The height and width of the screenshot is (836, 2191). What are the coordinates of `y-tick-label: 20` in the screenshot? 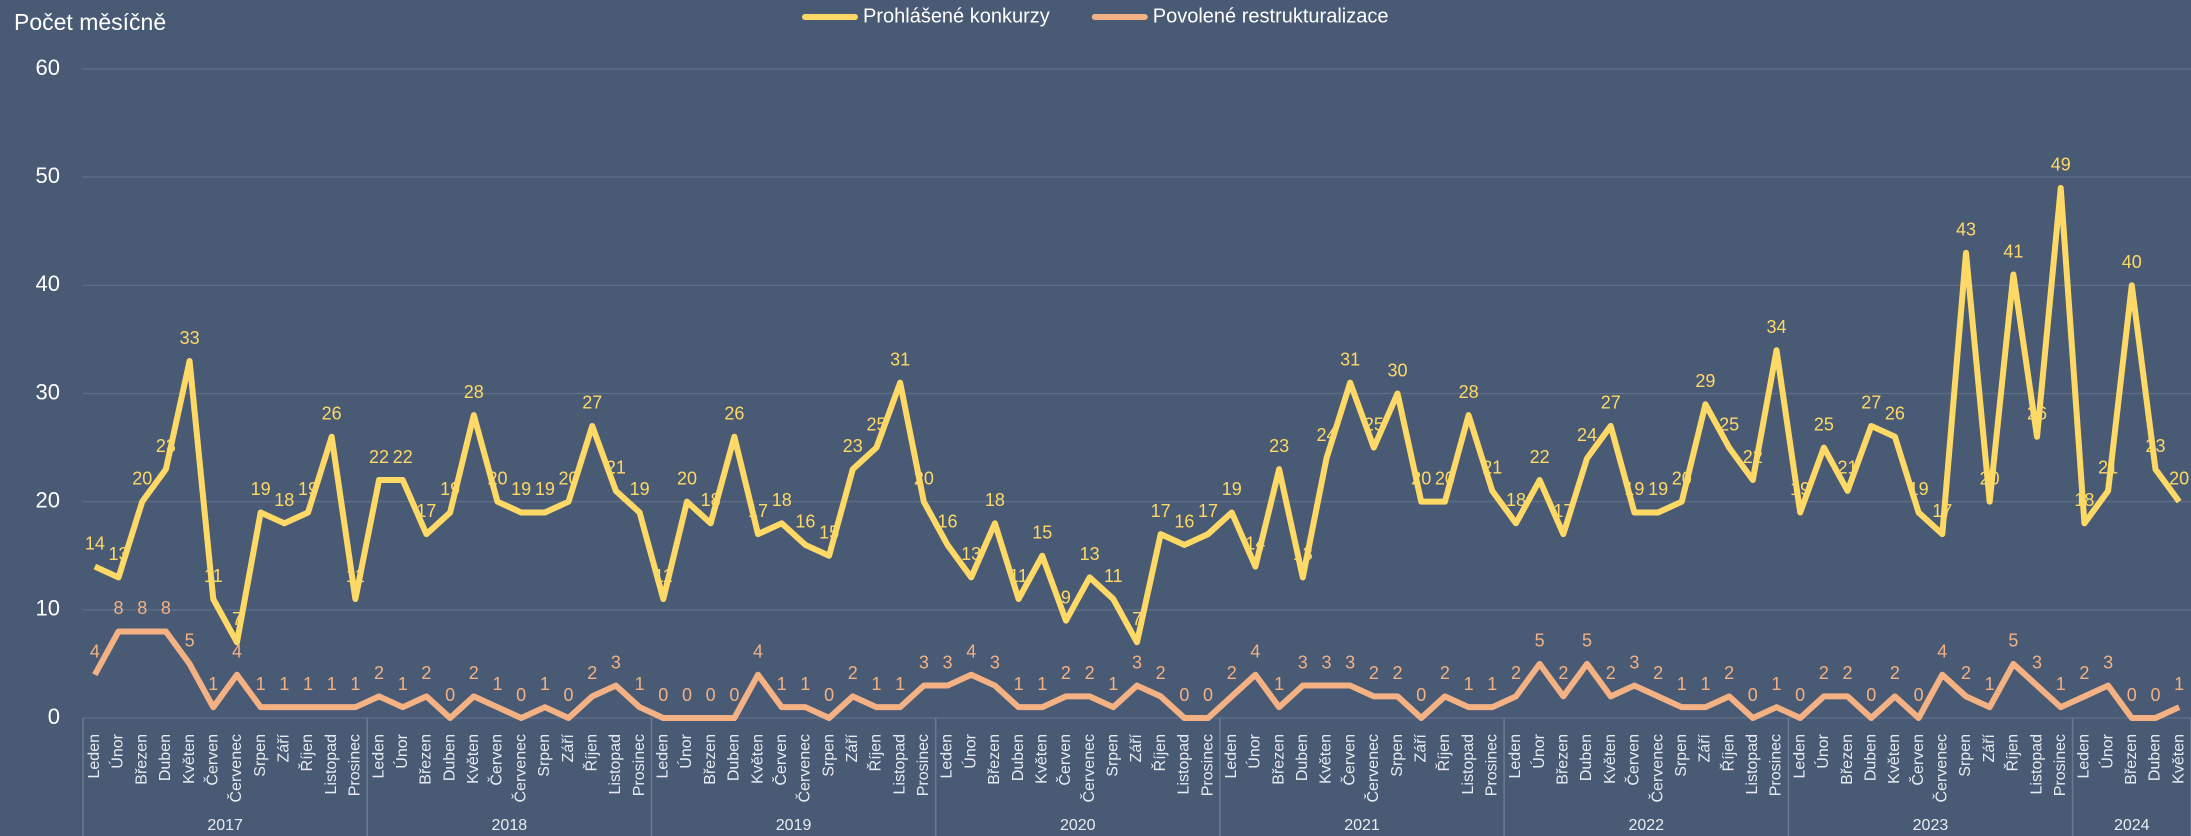 It's located at (48, 499).